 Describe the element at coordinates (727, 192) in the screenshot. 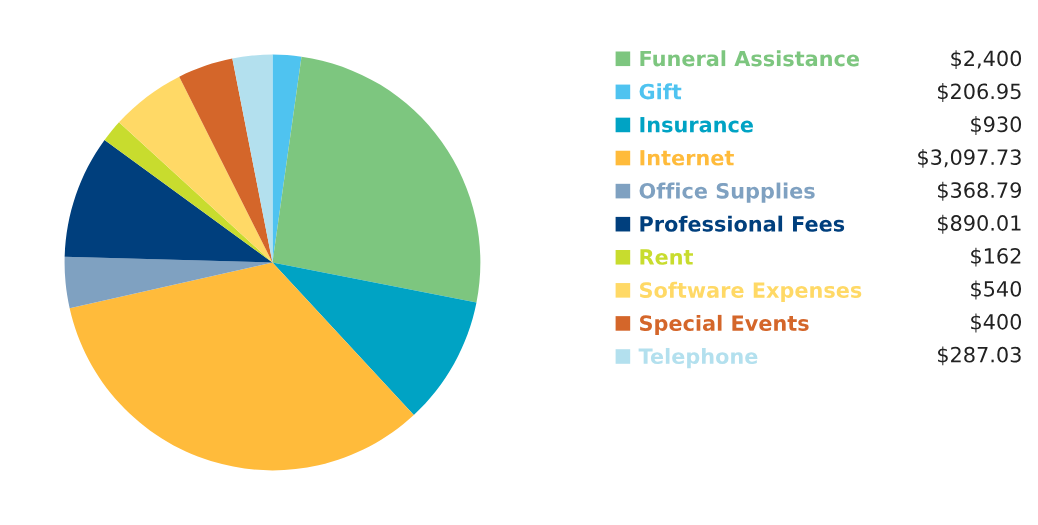

I see `legend-label: Office Supplies` at that location.